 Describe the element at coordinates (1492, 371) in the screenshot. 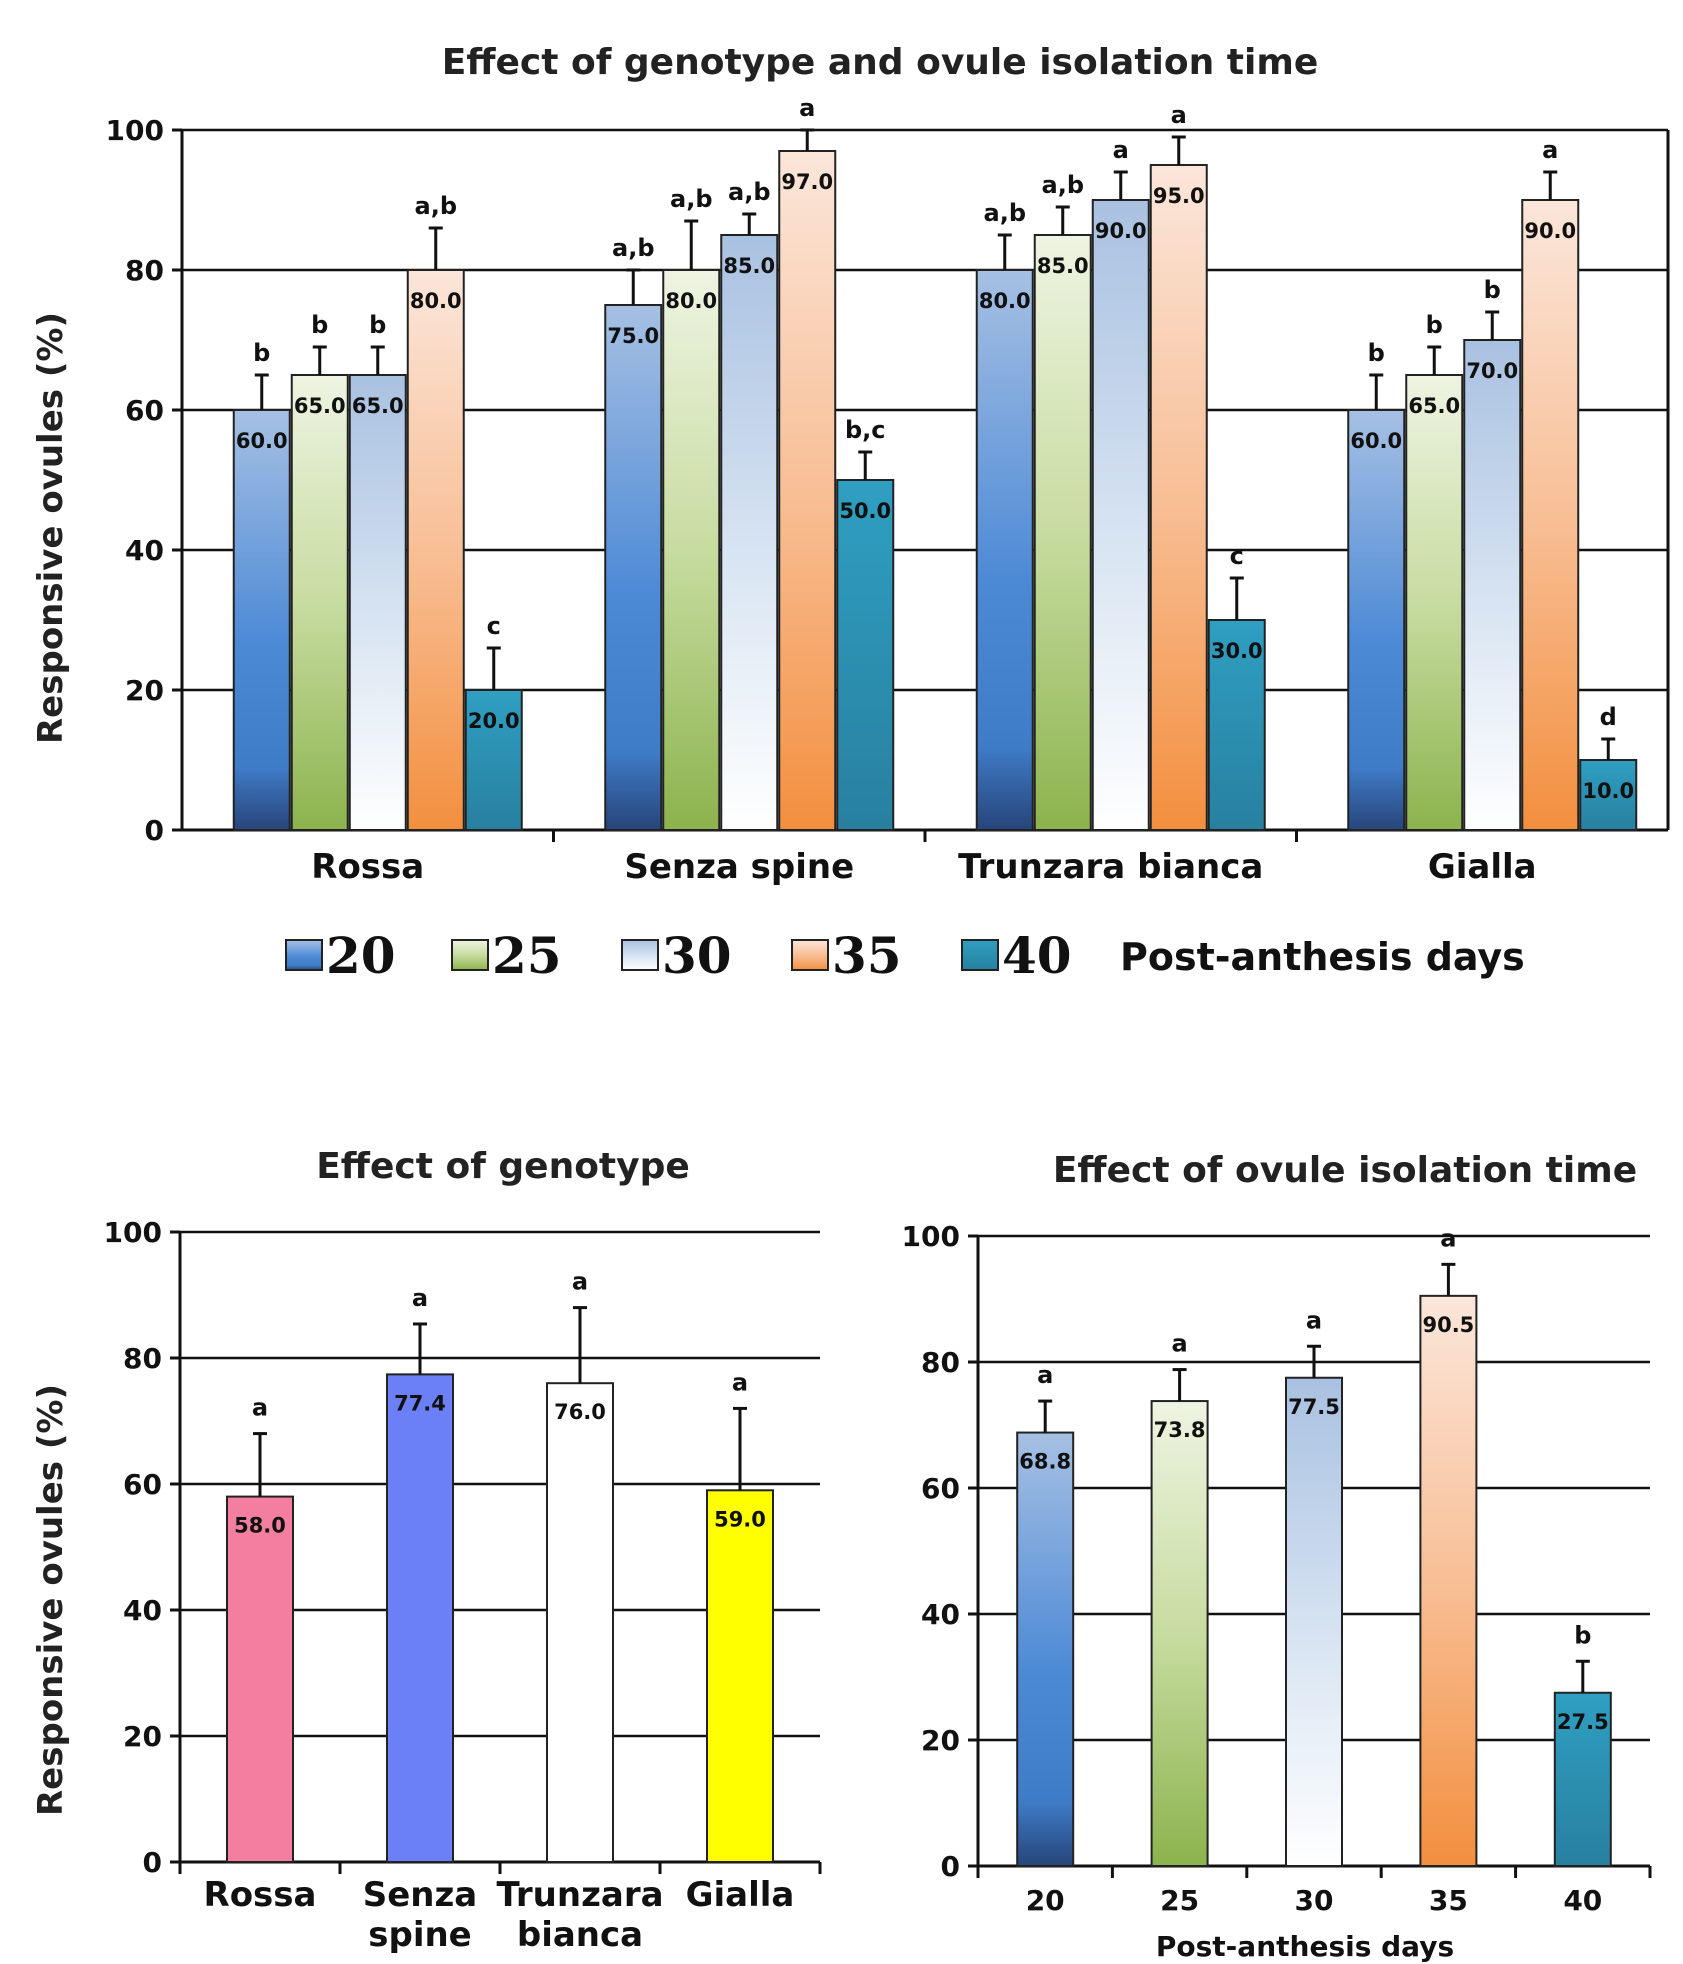

I see `value-label: 70.0` at that location.